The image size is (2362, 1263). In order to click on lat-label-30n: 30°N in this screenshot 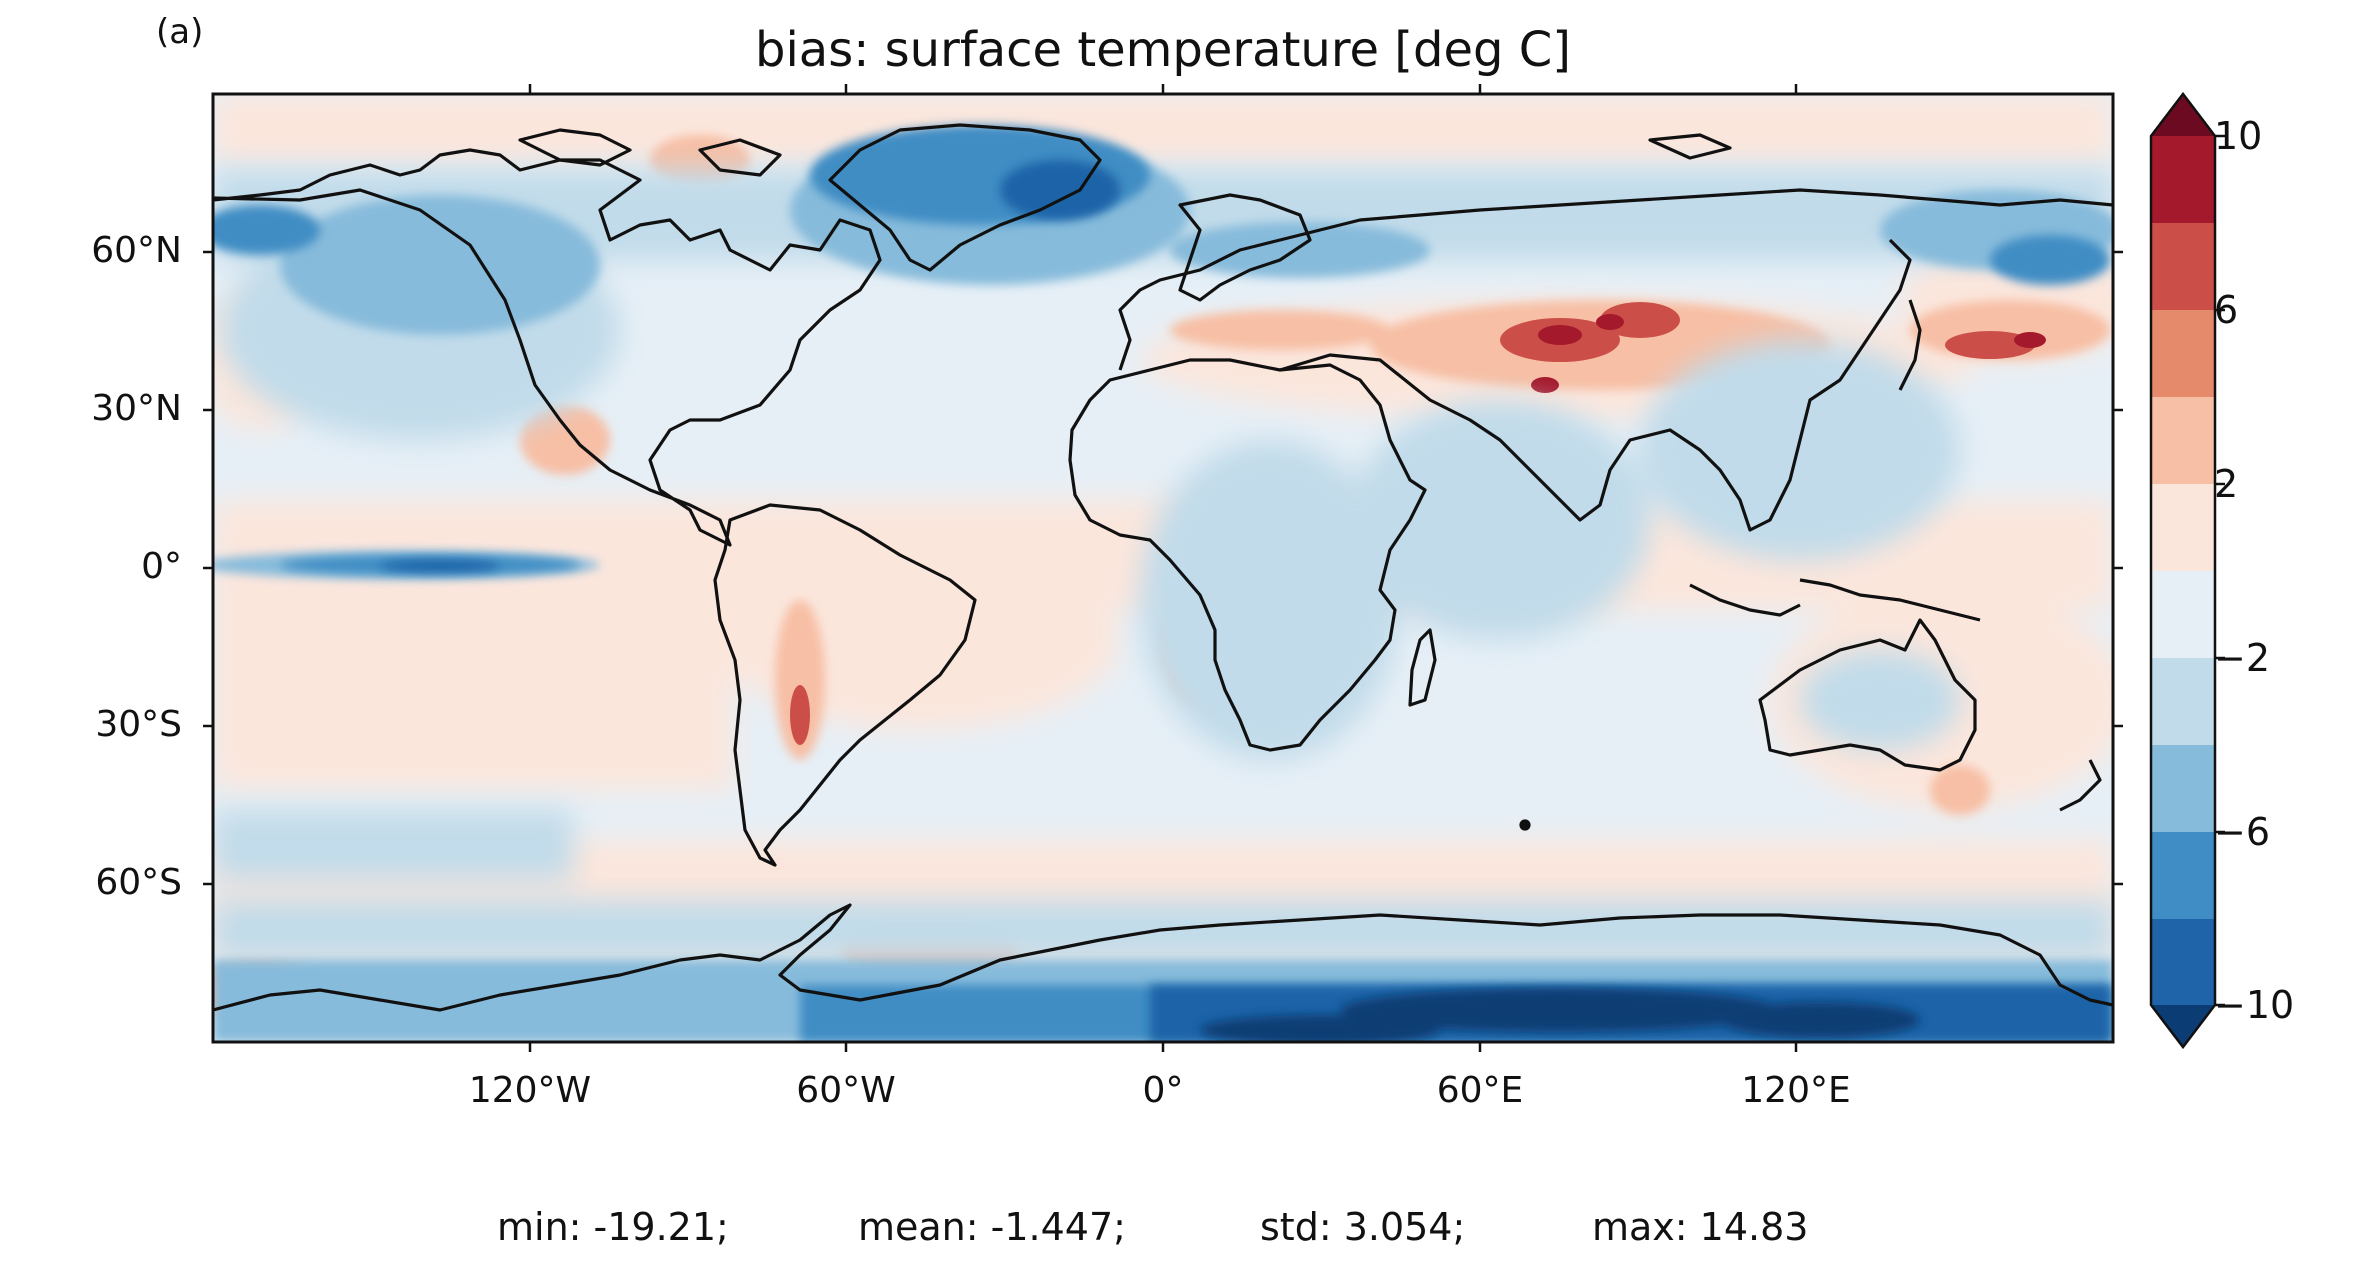, I will do `click(136, 408)`.